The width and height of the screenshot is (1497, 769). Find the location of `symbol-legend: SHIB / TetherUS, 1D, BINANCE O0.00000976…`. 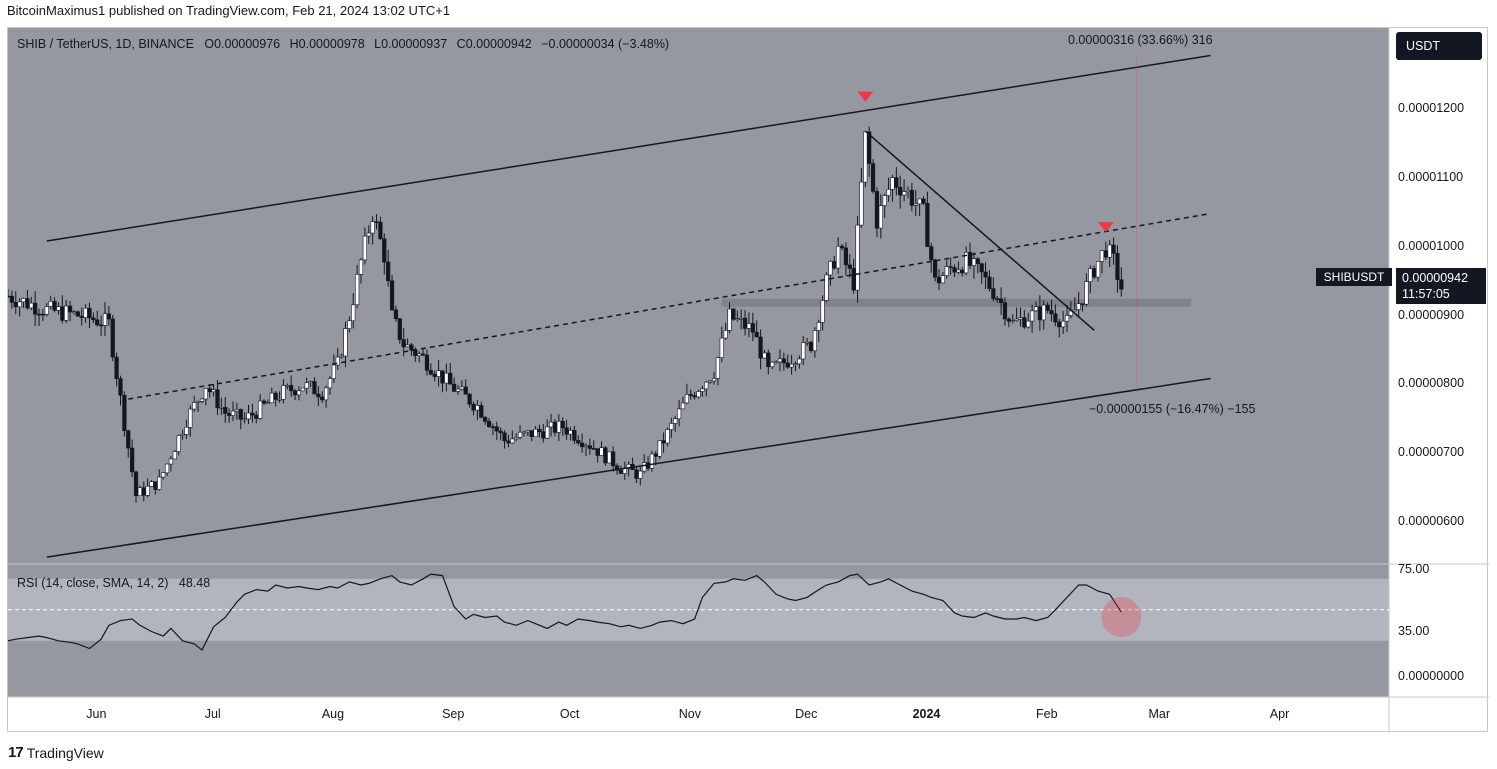

symbol-legend: SHIB / TetherUS, 1D, BINANCE O0.00000976… is located at coordinates (343, 44).